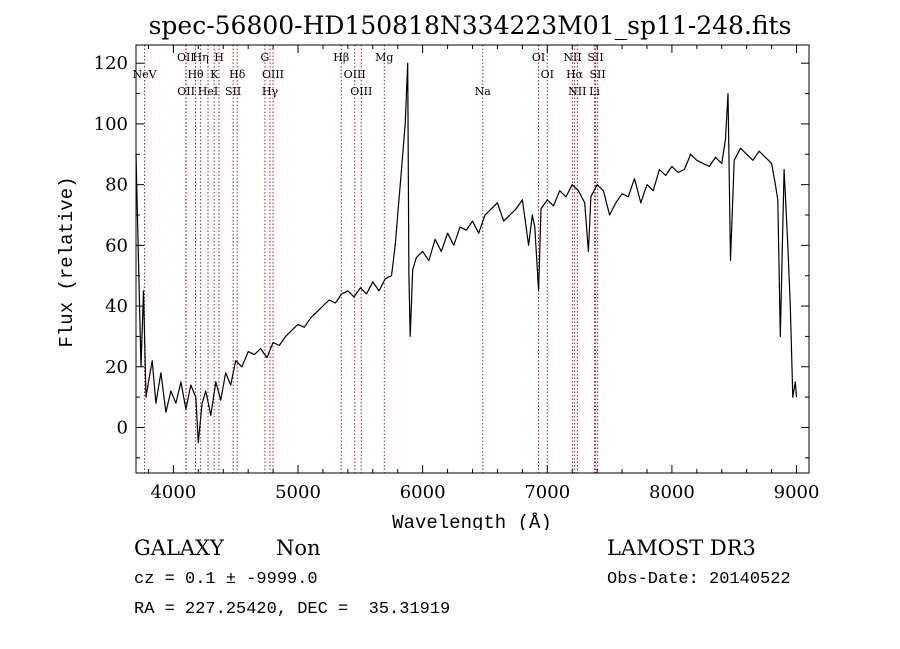 Image resolution: width=900 pixels, height=649 pixels. I want to click on survey-name: LAMOST DR3, so click(681, 548).